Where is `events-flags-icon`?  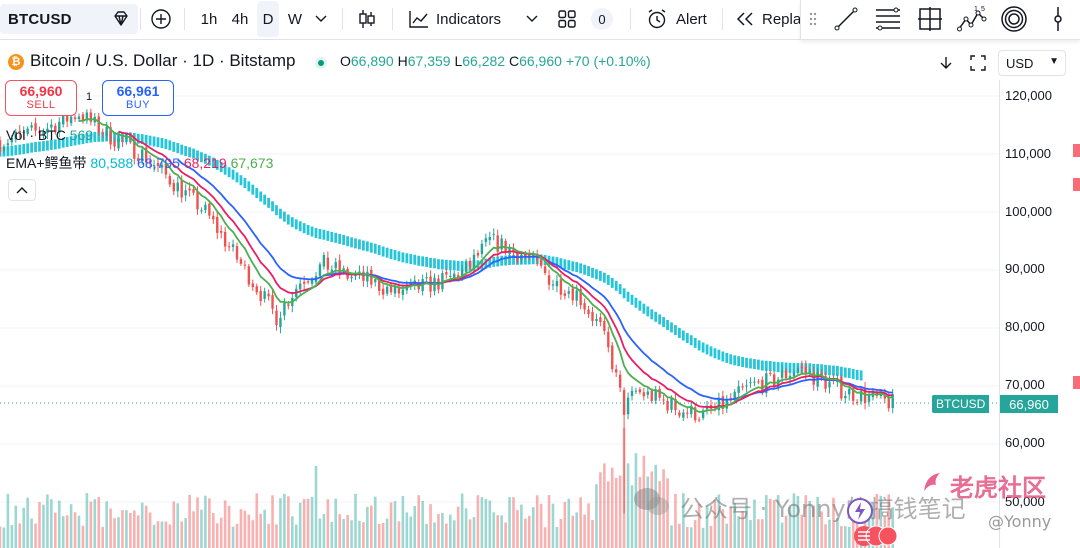
events-flags-icon is located at coordinates (875, 536).